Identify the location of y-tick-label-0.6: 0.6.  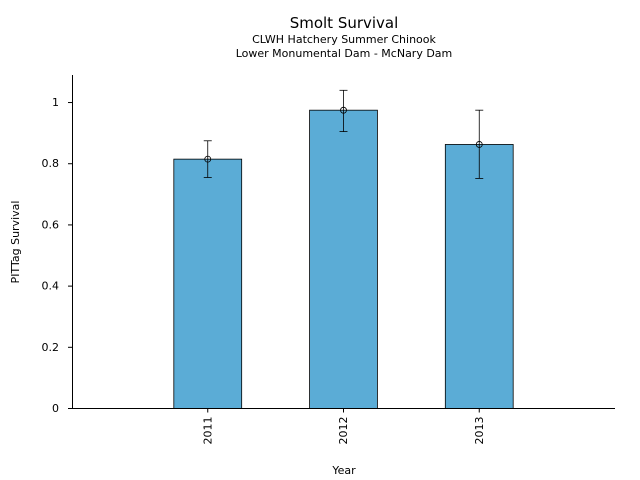
(51, 224).